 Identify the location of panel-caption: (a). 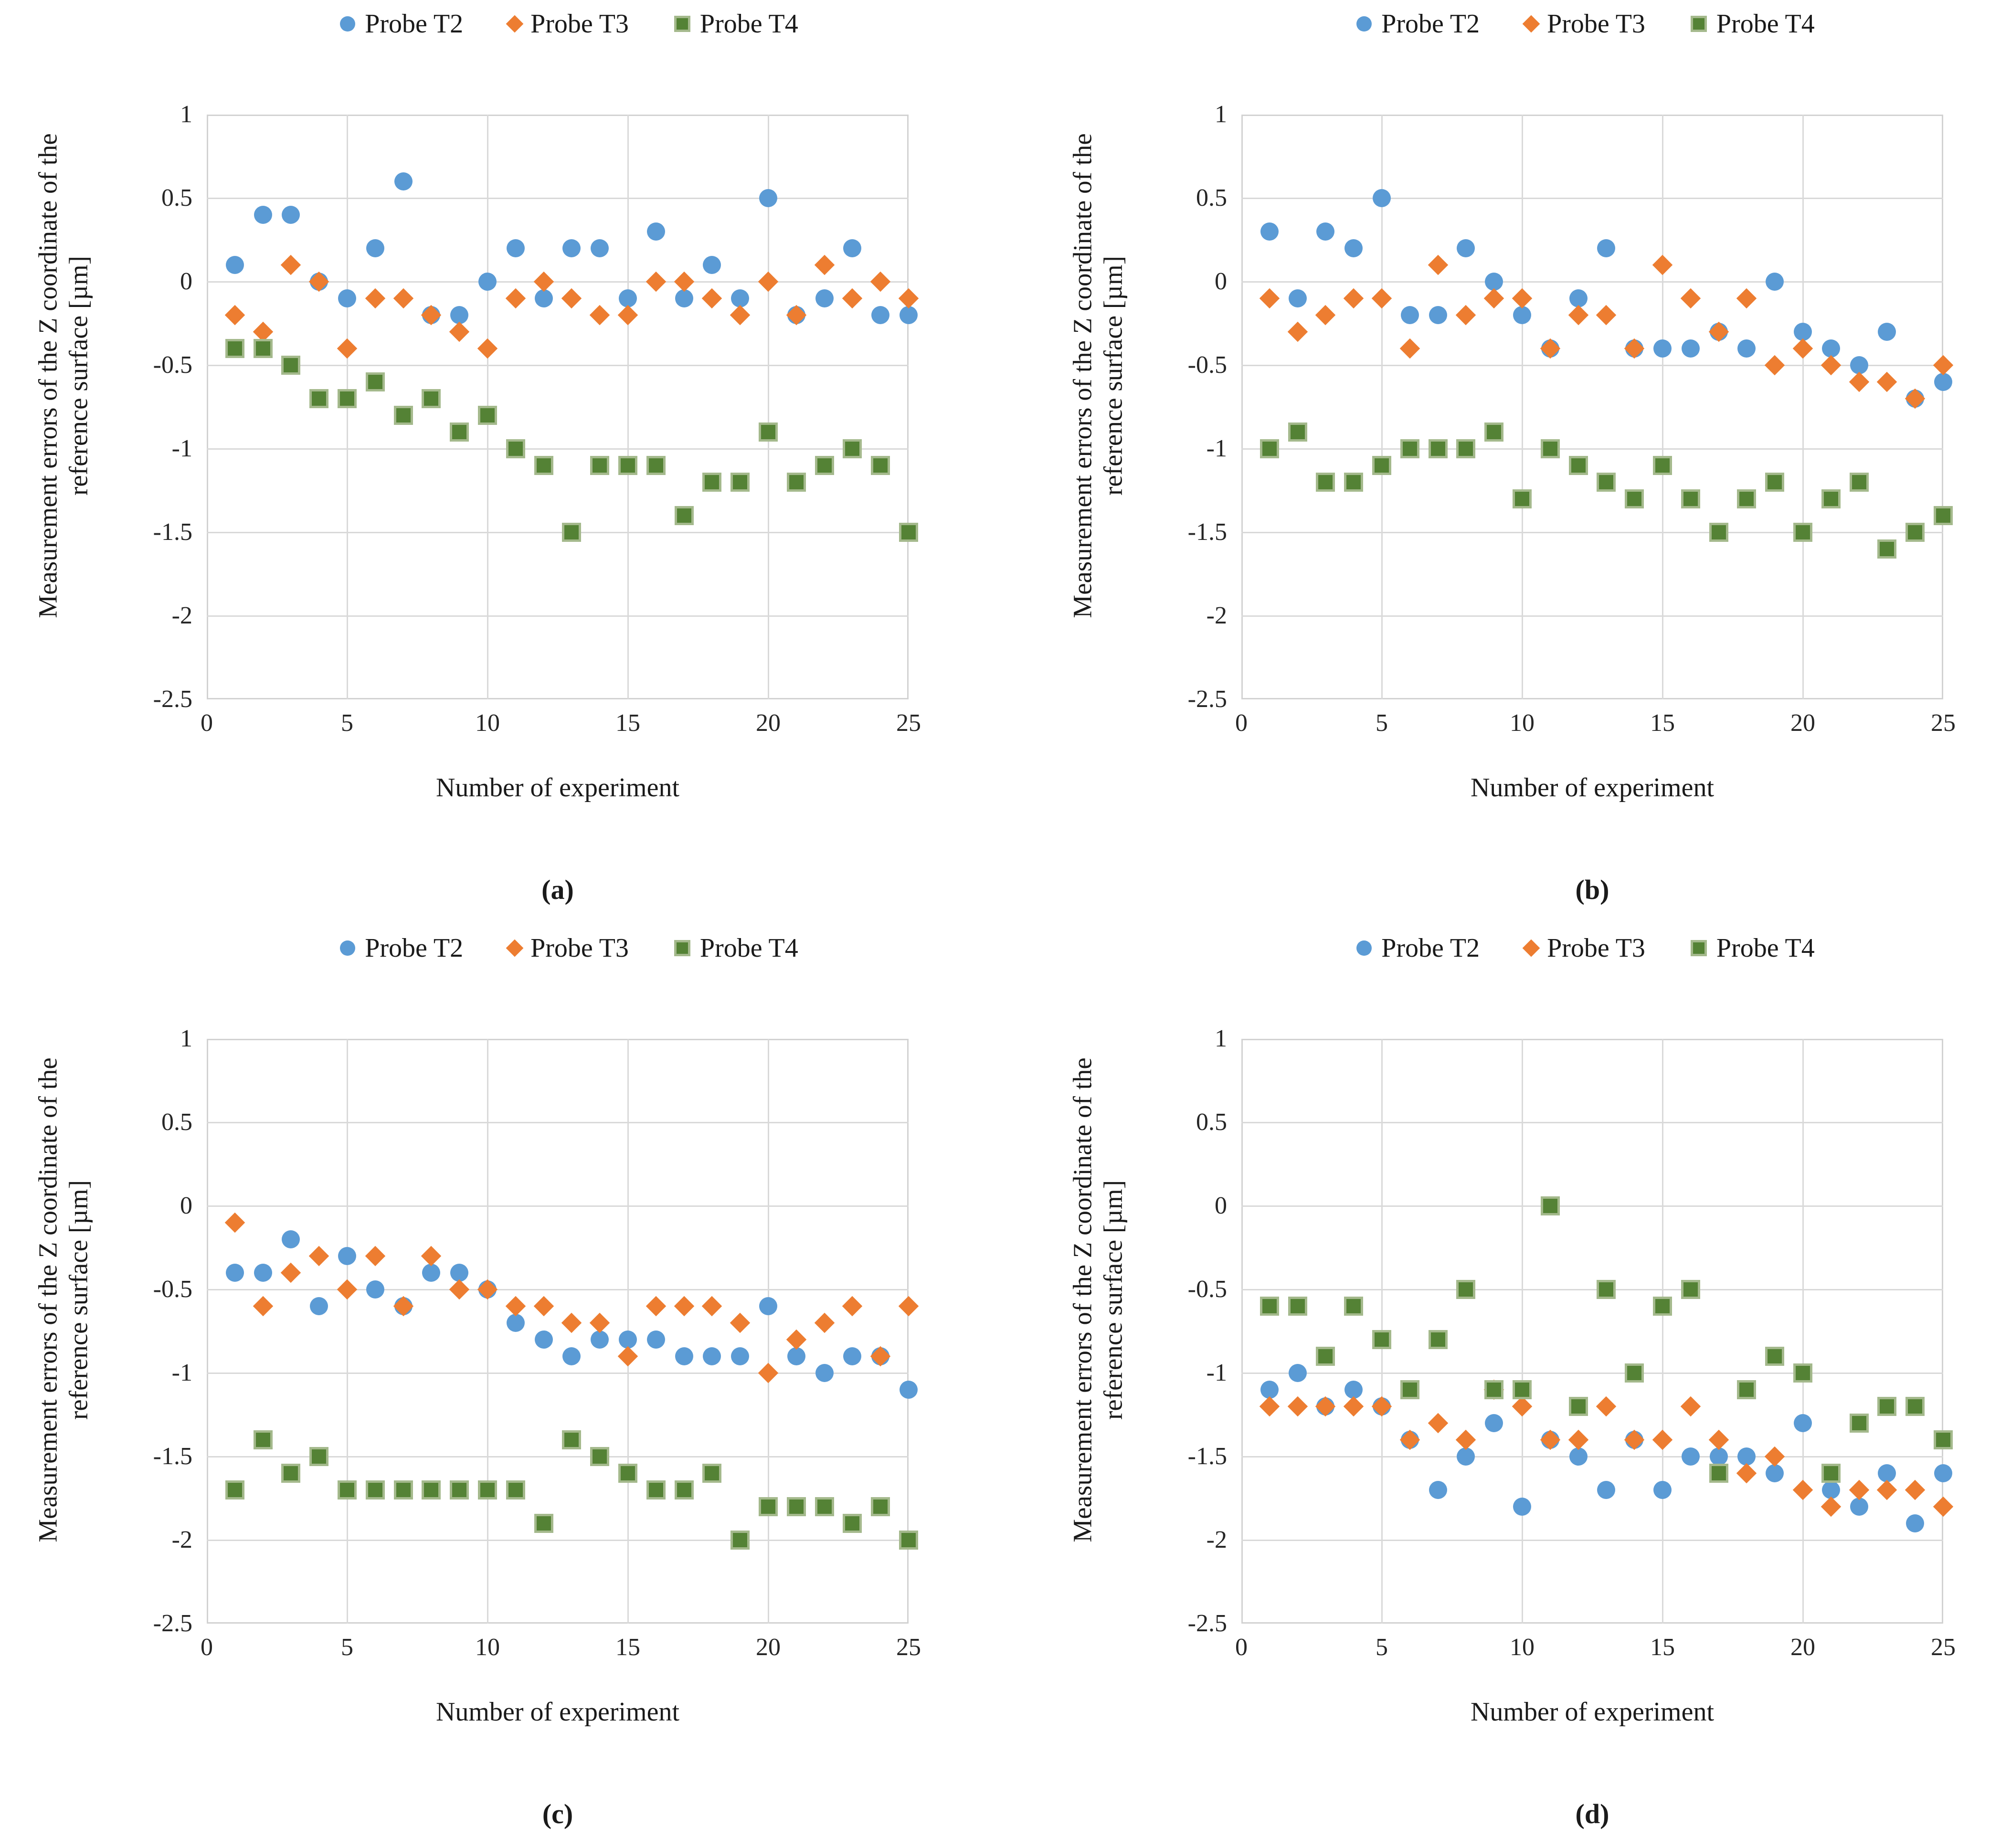
(557, 889).